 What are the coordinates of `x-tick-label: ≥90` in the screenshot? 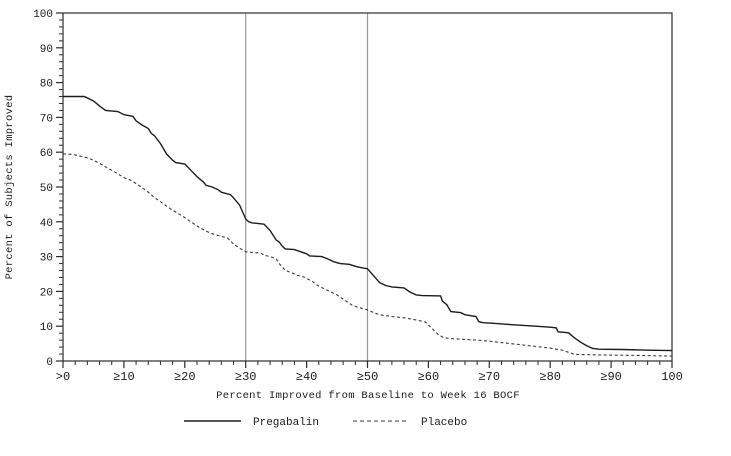 It's located at (611, 377).